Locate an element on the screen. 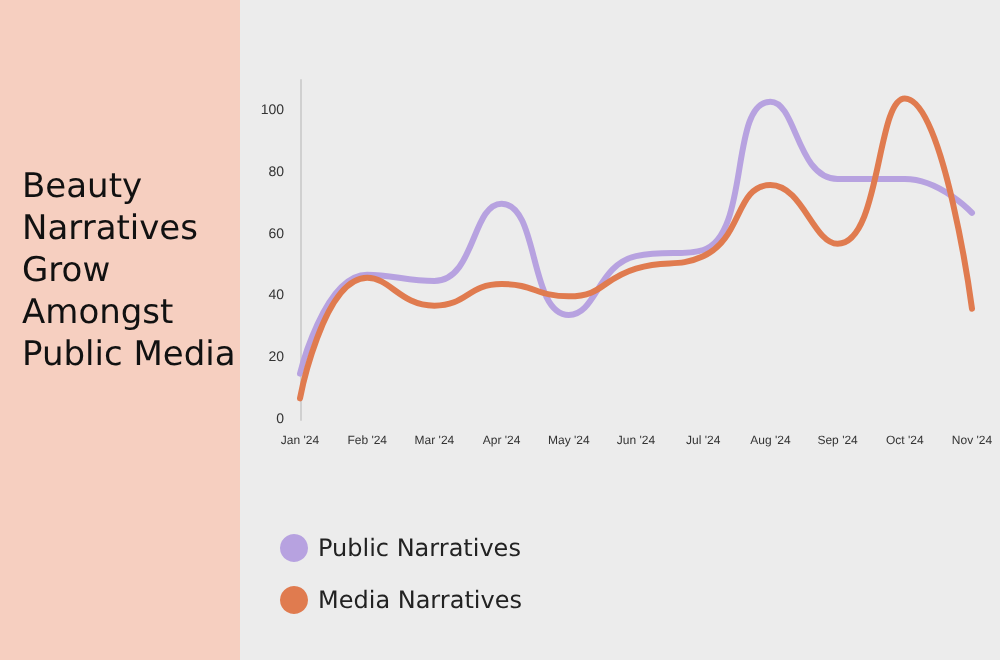 This screenshot has height=660, width=1000. legend-label: Public Narratives is located at coordinates (419, 548).